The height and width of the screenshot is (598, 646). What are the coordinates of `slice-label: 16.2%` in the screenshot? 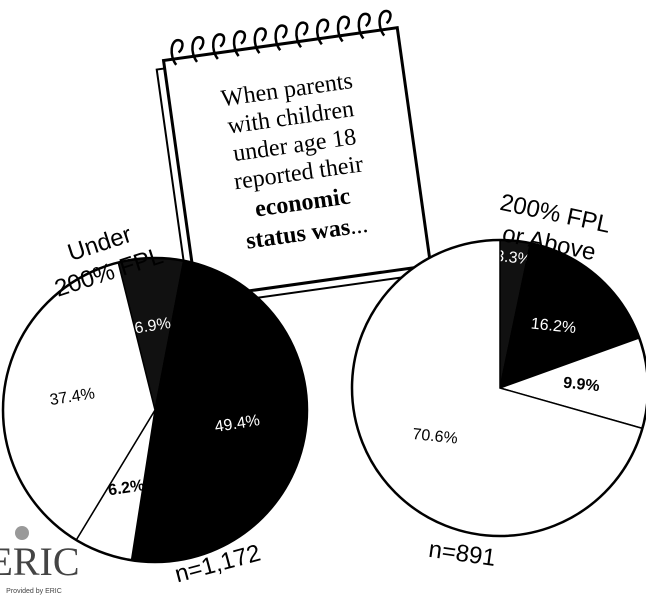 It's located at (553, 326).